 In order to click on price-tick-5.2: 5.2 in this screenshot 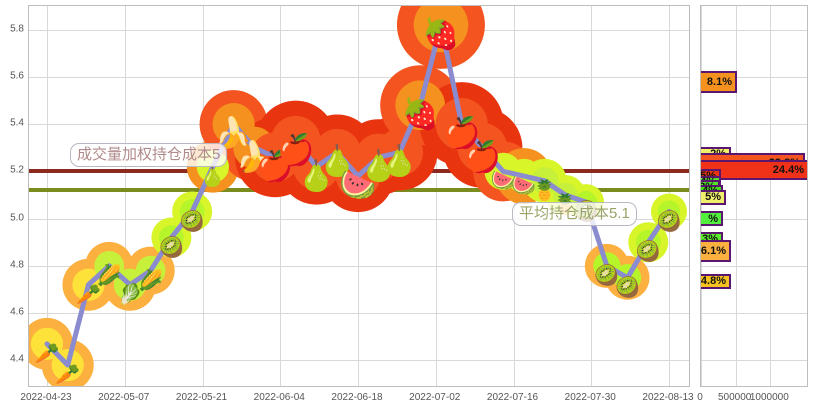, I will do `click(17, 170)`.